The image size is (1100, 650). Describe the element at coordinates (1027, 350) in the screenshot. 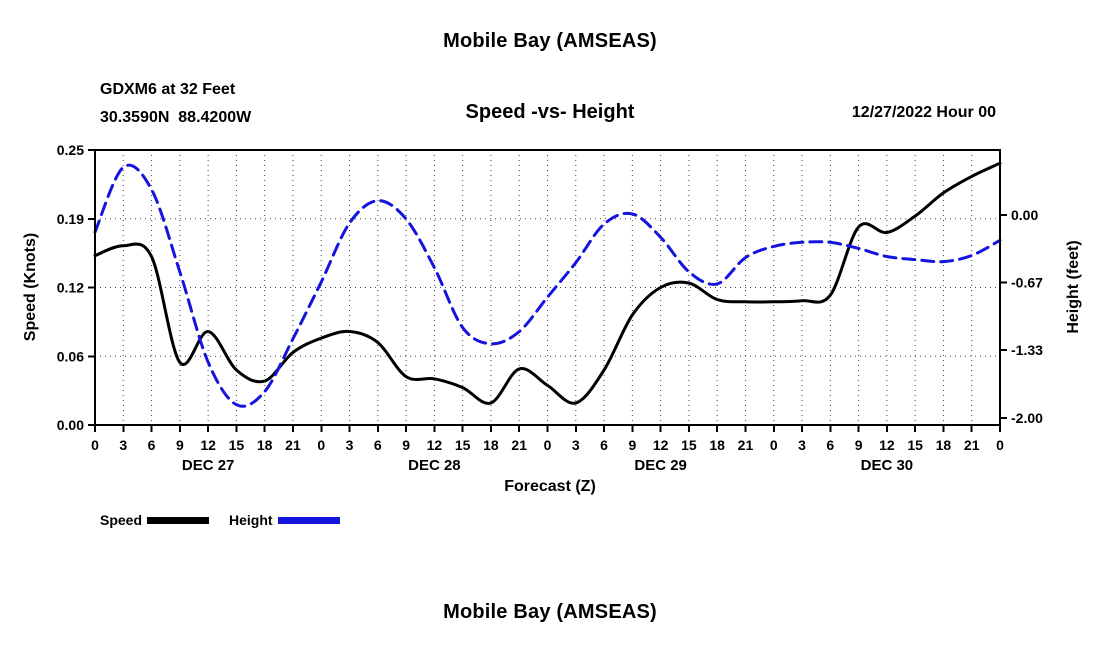

I see `right-axis-tick-label: -1.33` at that location.